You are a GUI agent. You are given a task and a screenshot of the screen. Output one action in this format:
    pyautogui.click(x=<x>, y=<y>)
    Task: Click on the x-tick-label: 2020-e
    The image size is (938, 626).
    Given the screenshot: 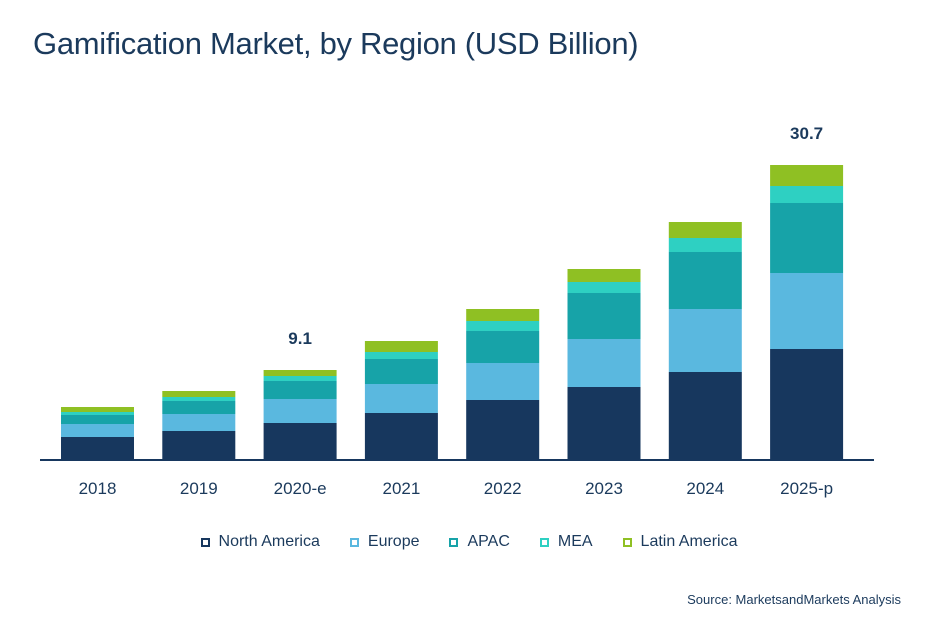 What is the action you would take?
    pyautogui.click(x=300, y=488)
    